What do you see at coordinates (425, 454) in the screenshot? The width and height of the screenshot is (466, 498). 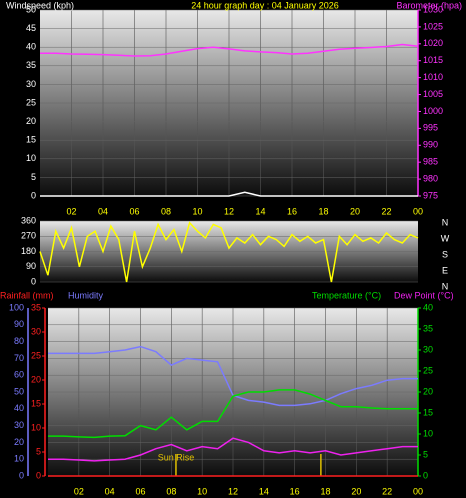 I see `y2-tick-label: 5` at bounding box center [425, 454].